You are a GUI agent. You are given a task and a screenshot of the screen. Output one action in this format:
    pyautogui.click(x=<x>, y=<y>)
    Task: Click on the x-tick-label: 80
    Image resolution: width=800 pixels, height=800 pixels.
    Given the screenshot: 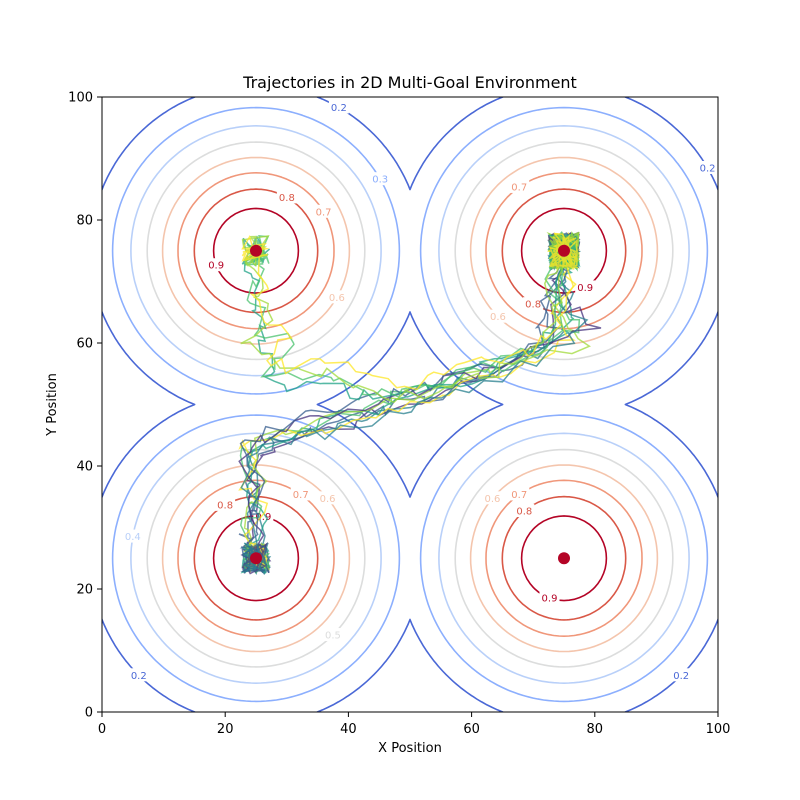 What is the action you would take?
    pyautogui.click(x=595, y=729)
    